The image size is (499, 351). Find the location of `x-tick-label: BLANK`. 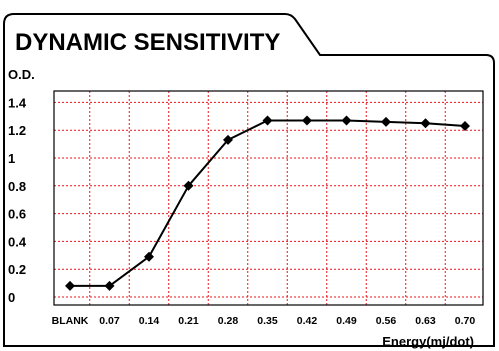

x-tick-label: BLANK is located at coordinates (70, 321).